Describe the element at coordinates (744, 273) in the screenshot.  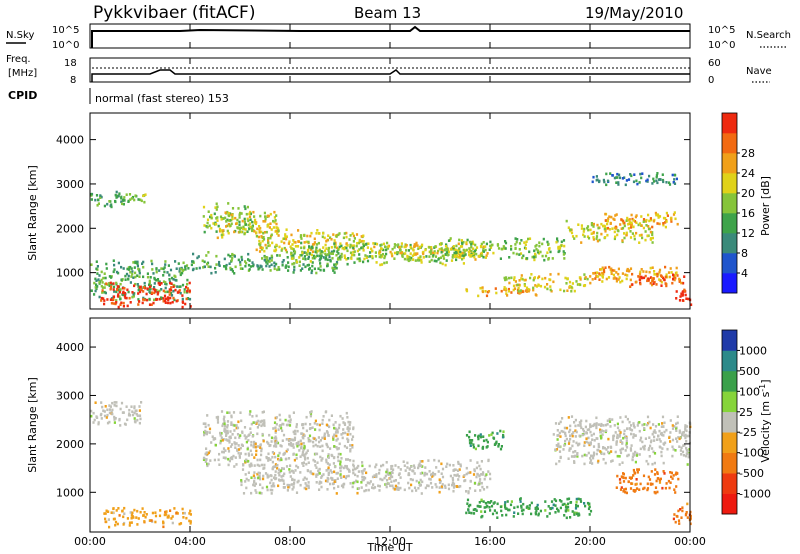
I see `colorbar-tick-label: 4` at that location.